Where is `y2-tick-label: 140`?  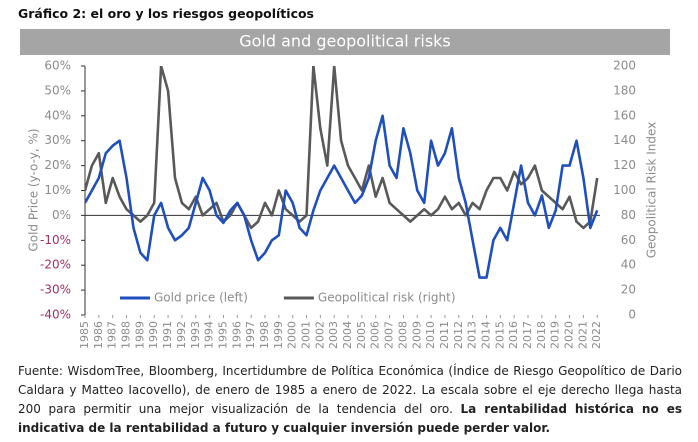
y2-tick-label: 140 is located at coordinates (624, 140).